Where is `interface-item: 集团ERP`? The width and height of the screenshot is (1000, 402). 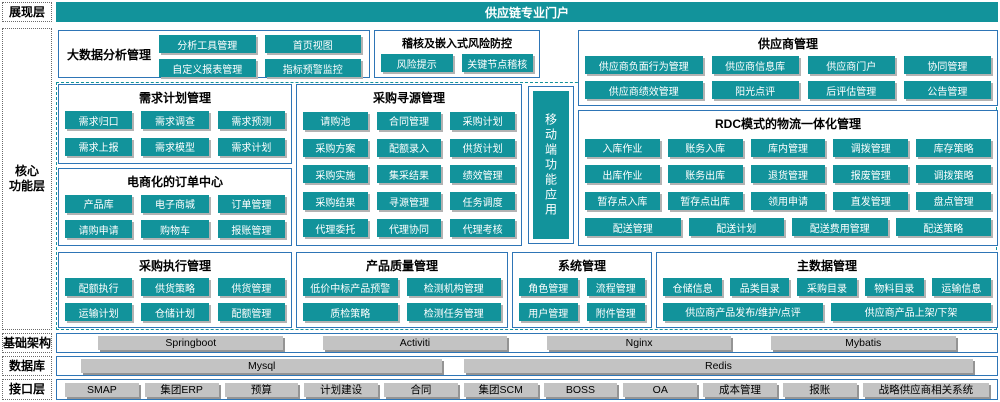
interface-item: 集团ERP is located at coordinates (181, 389).